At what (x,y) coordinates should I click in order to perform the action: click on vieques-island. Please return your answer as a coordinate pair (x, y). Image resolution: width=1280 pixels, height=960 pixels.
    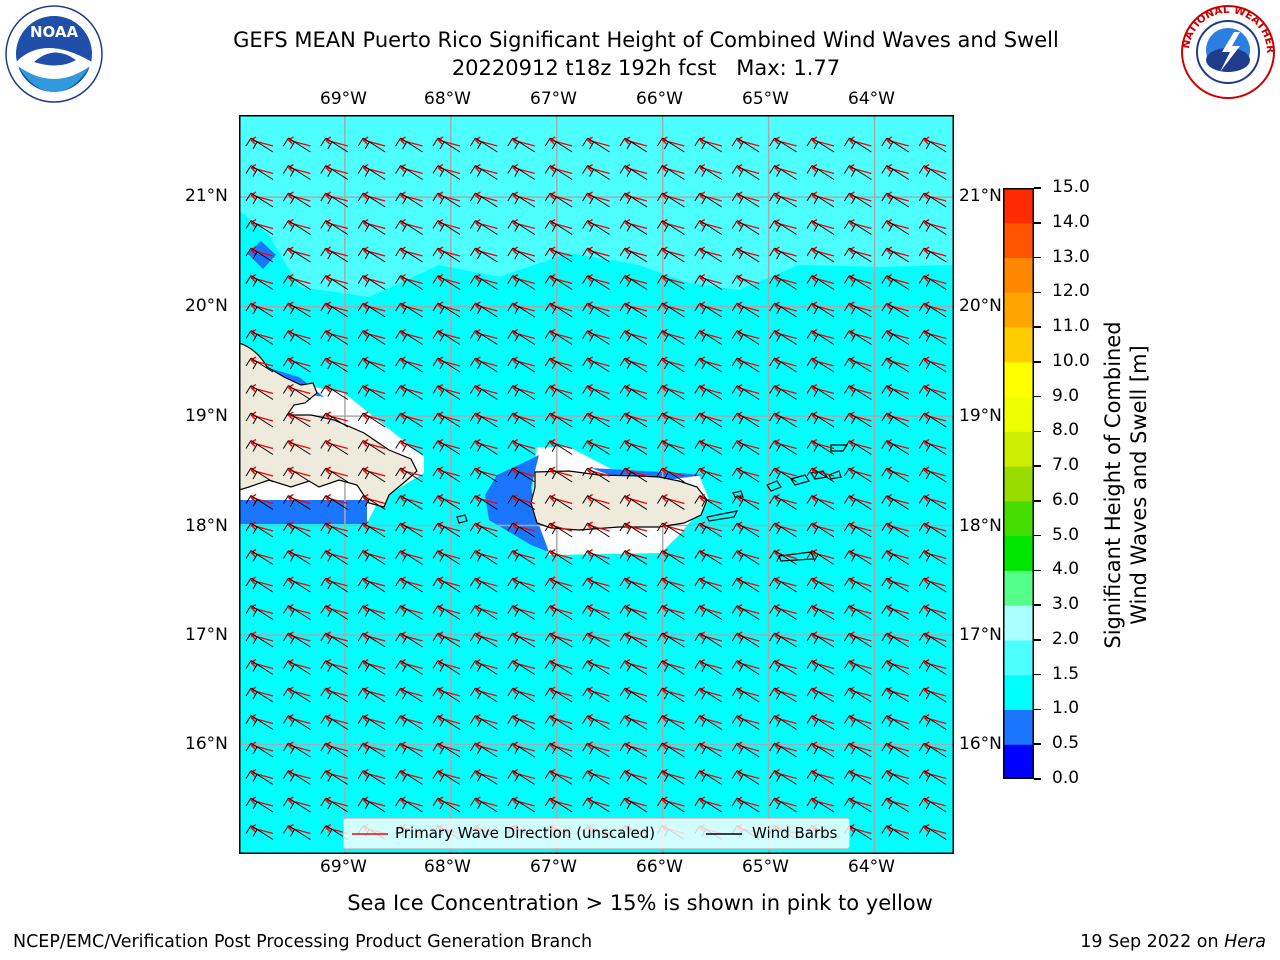
    Looking at the image, I should click on (722, 516).